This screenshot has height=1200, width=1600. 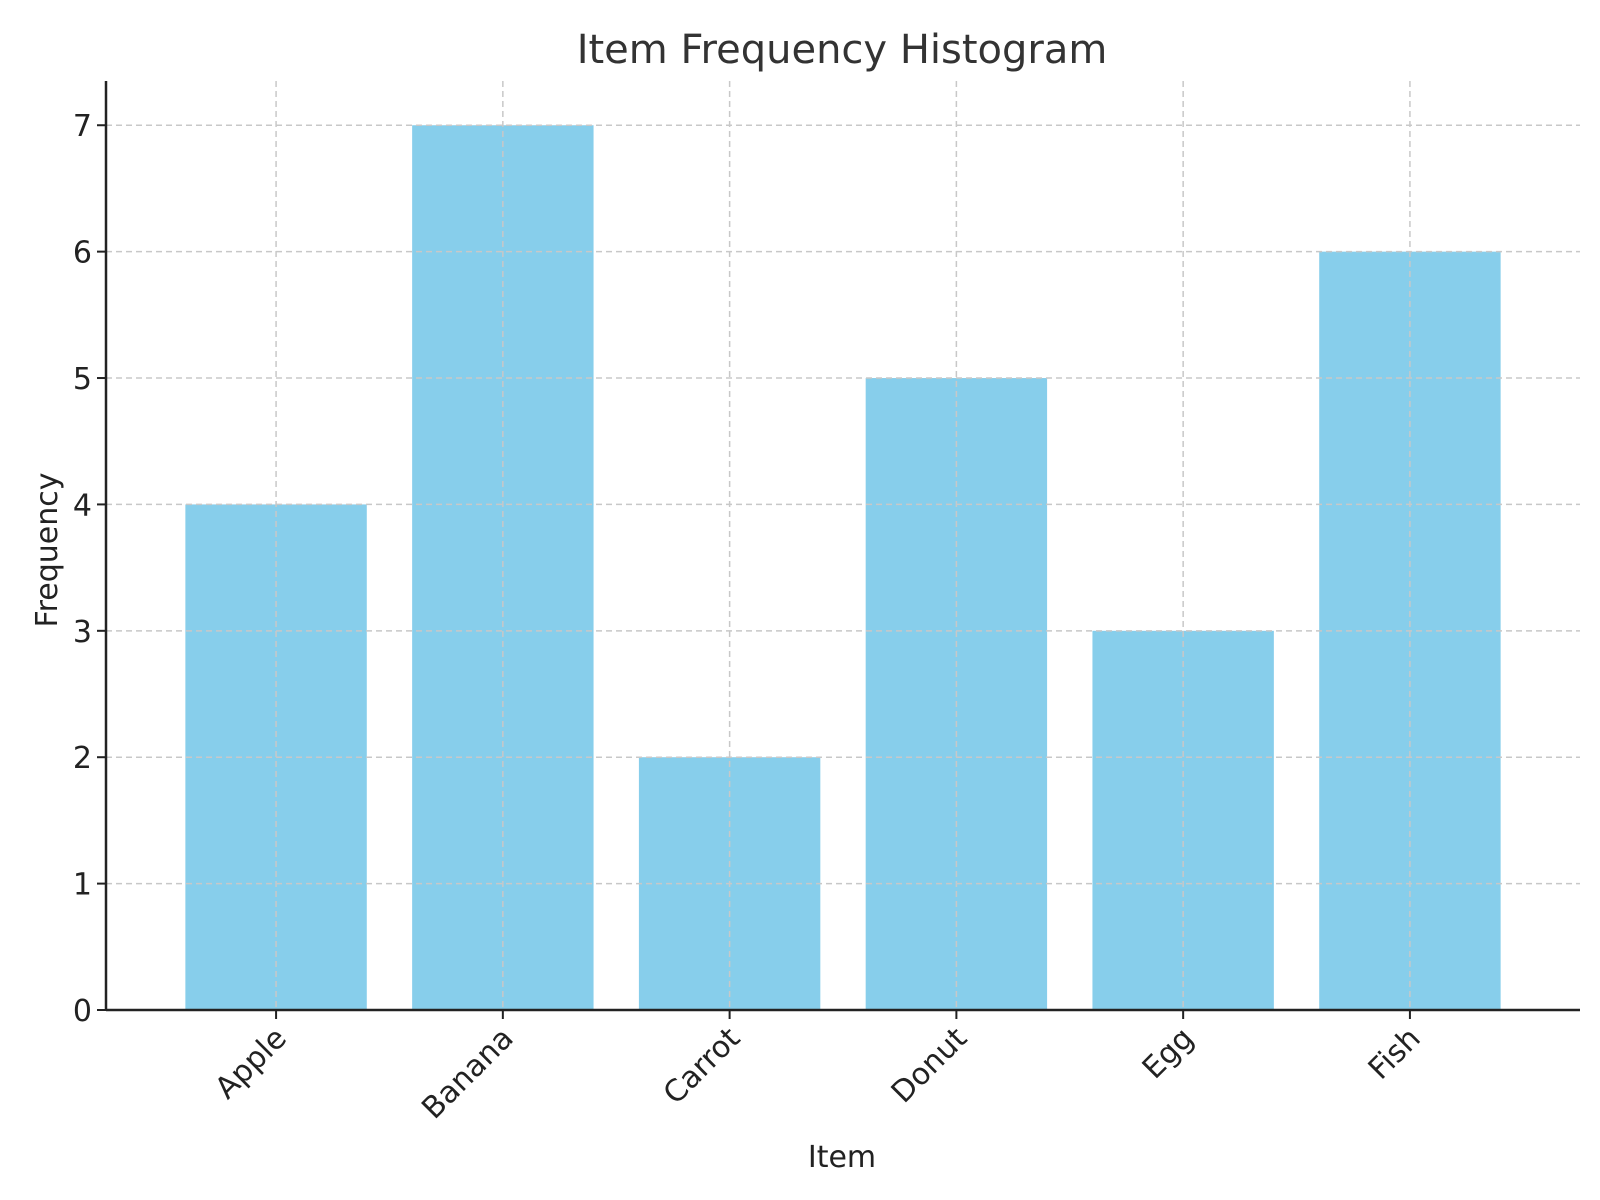 I want to click on y-tick-label: 7, so click(x=82, y=126).